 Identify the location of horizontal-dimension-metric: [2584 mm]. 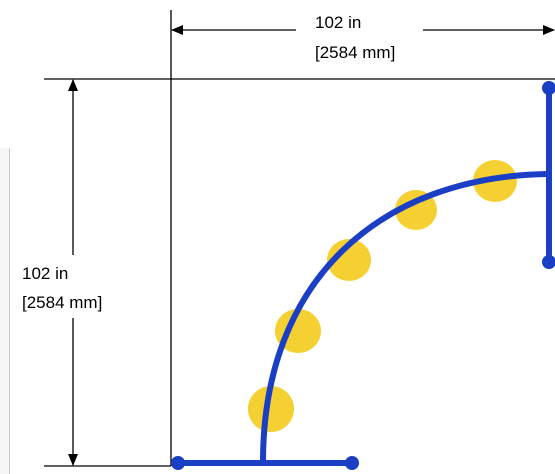
(355, 52).